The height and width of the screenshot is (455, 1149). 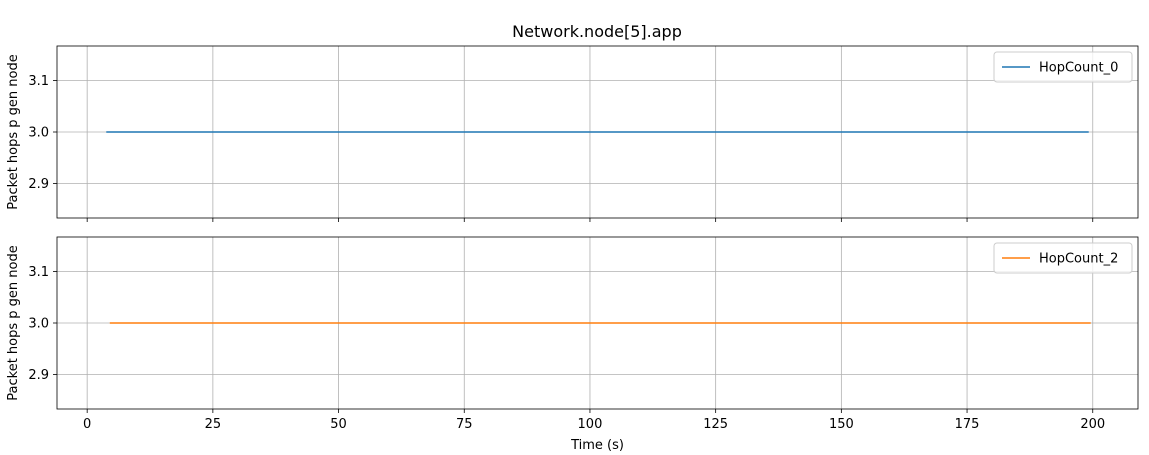 What do you see at coordinates (715, 424) in the screenshot?
I see `x-tick-label: 125` at bounding box center [715, 424].